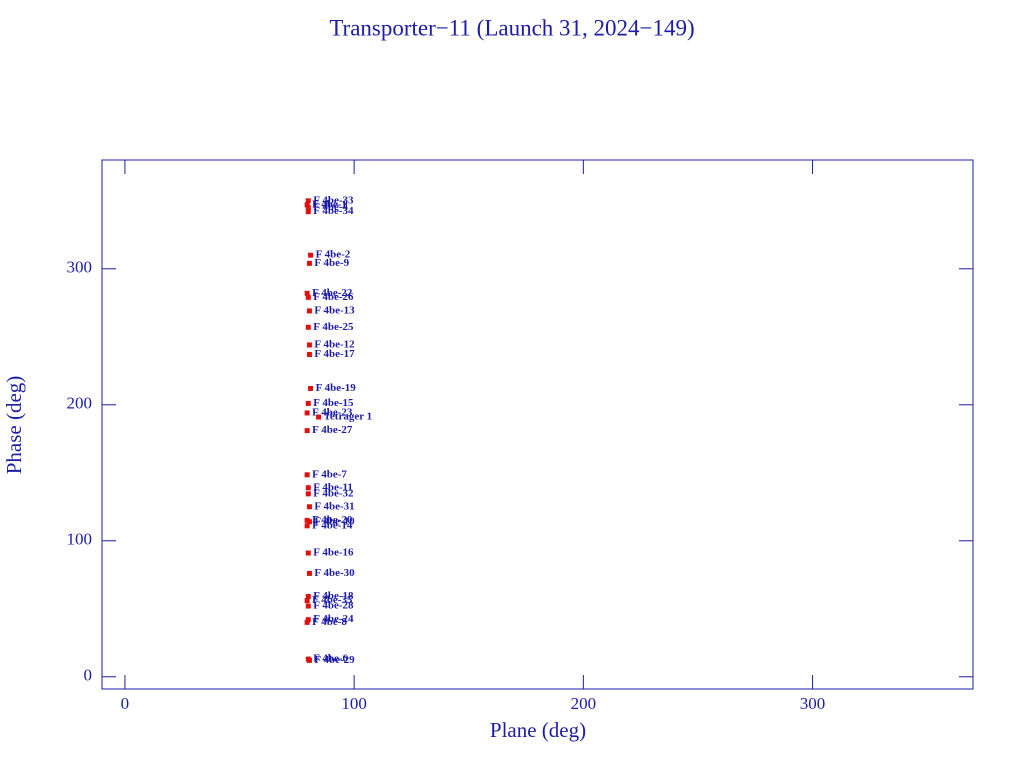 Image resolution: width=1024 pixels, height=773 pixels. Describe the element at coordinates (88, 675) in the screenshot. I see `y-tick-label: 0` at that location.